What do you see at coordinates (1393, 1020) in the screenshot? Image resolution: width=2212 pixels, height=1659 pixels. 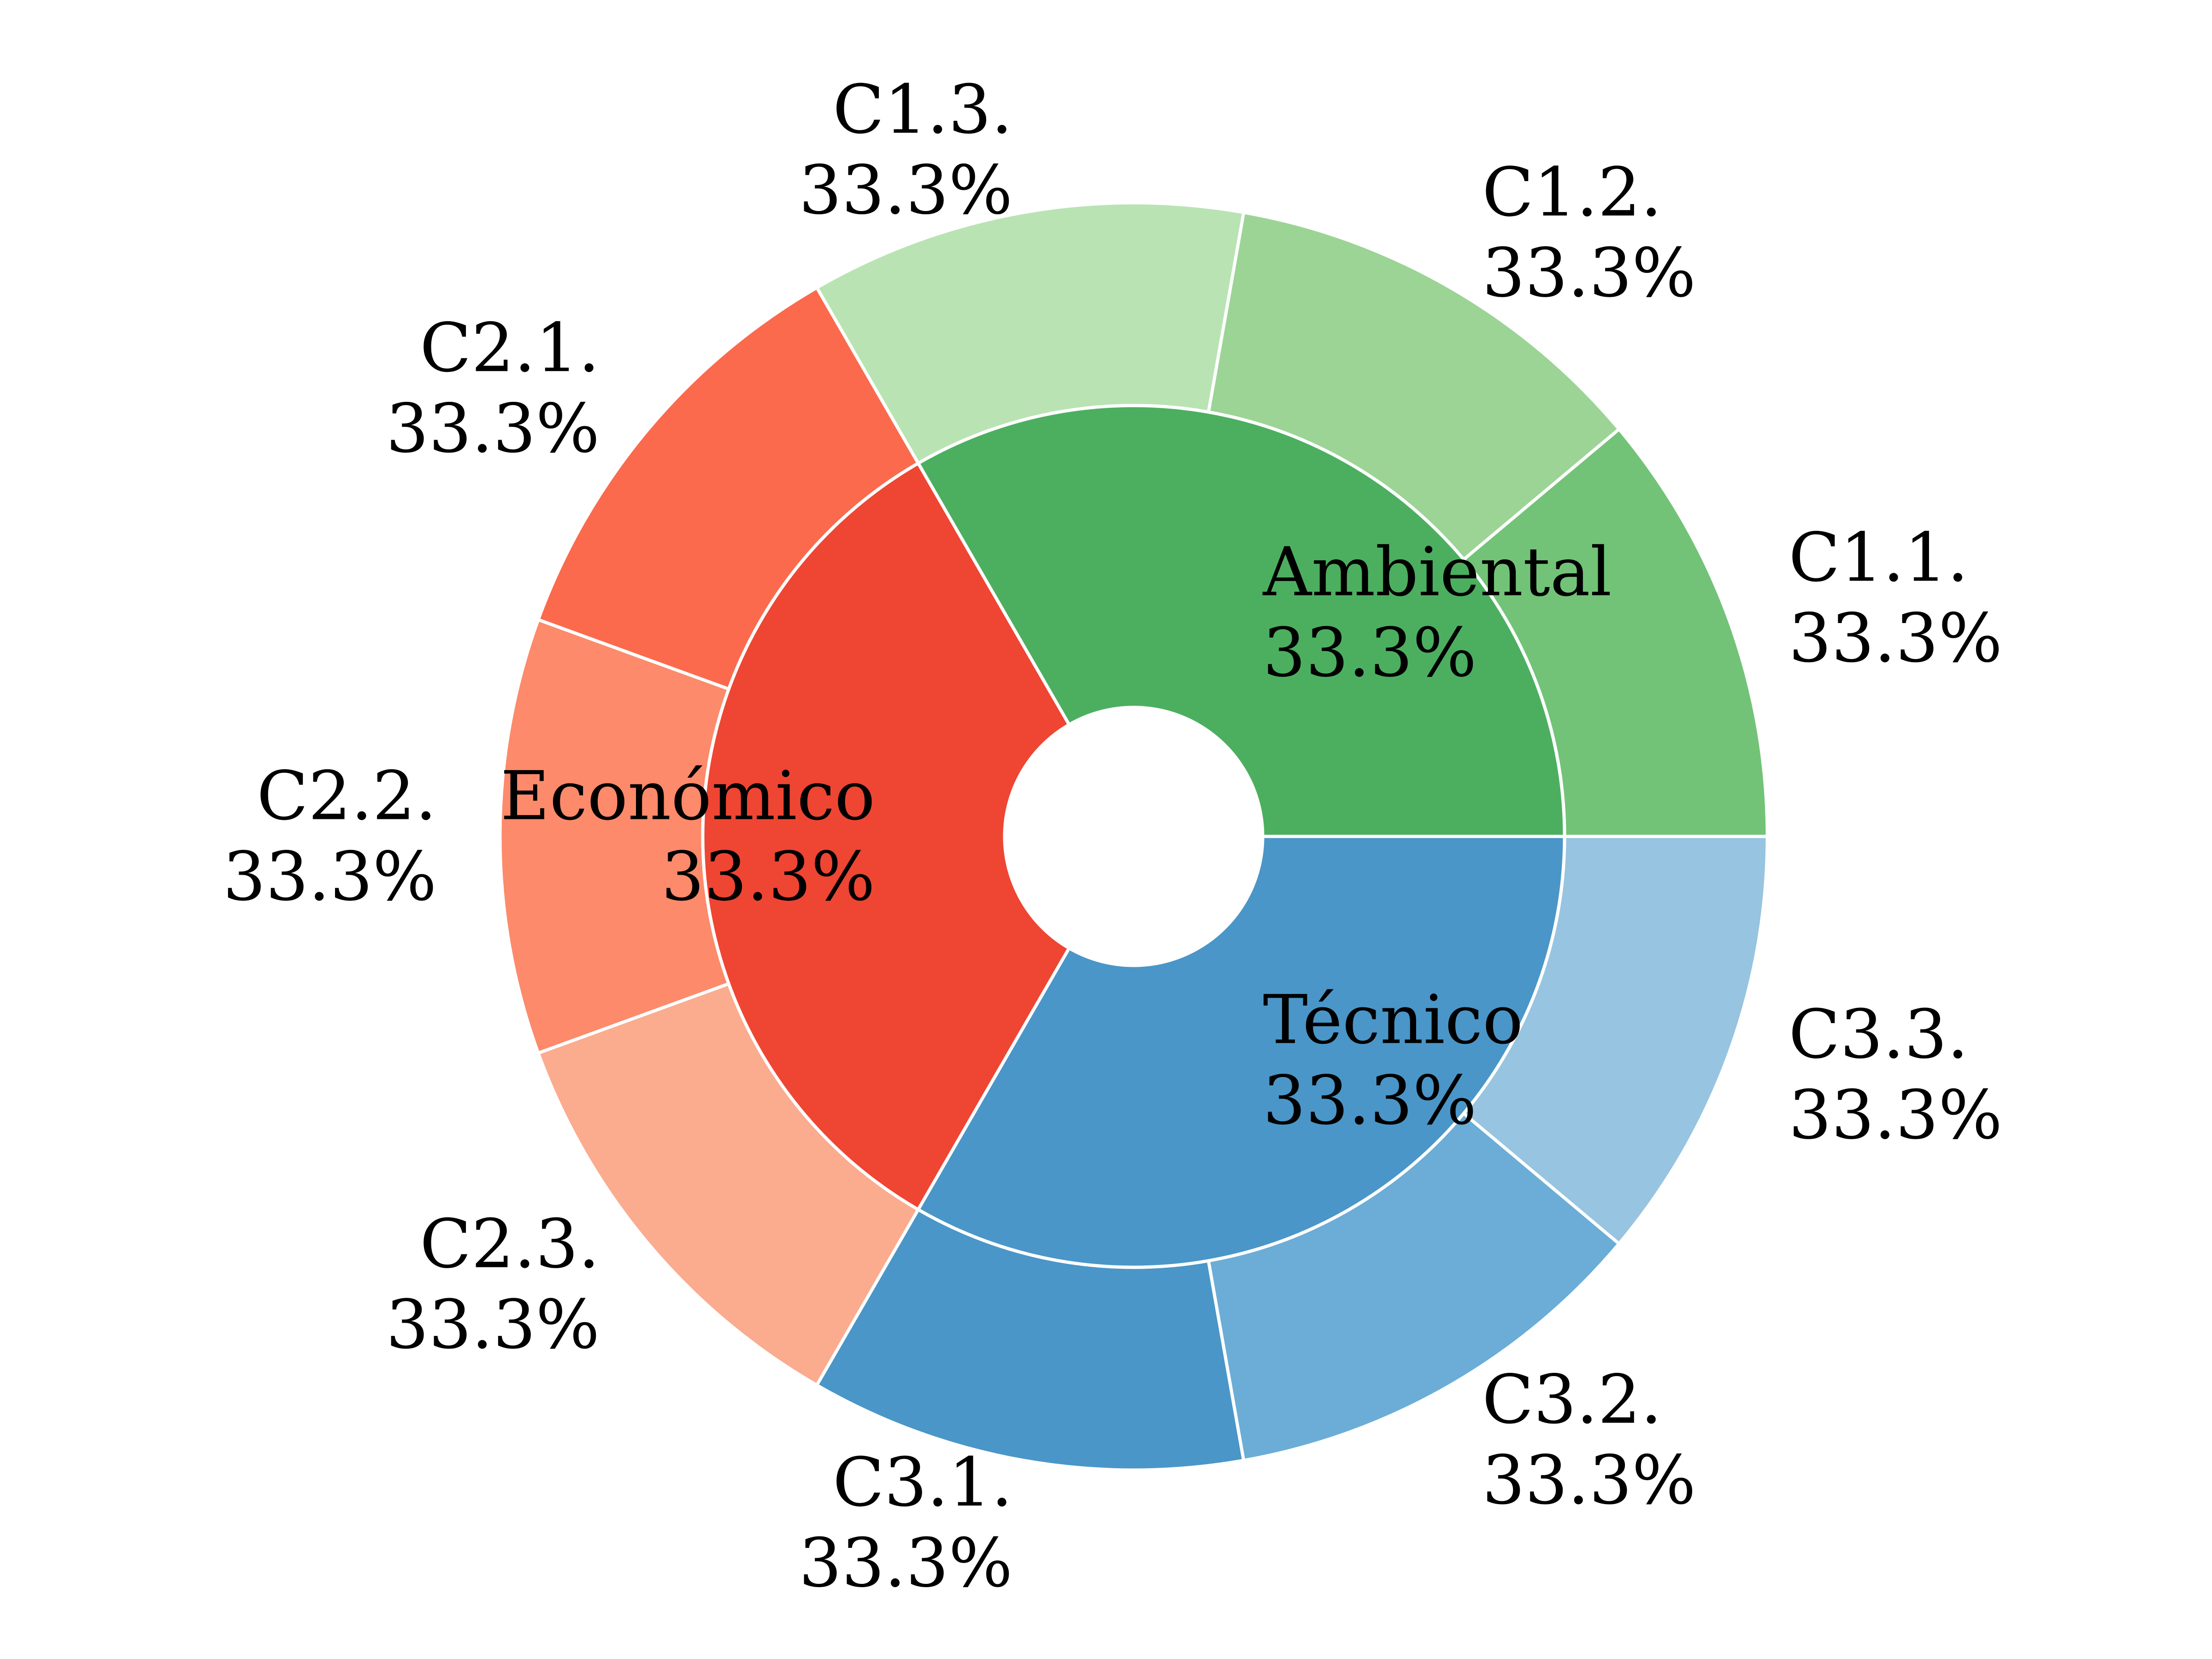 I see `inner-label-tecnico-name: Técnico` at bounding box center [1393, 1020].